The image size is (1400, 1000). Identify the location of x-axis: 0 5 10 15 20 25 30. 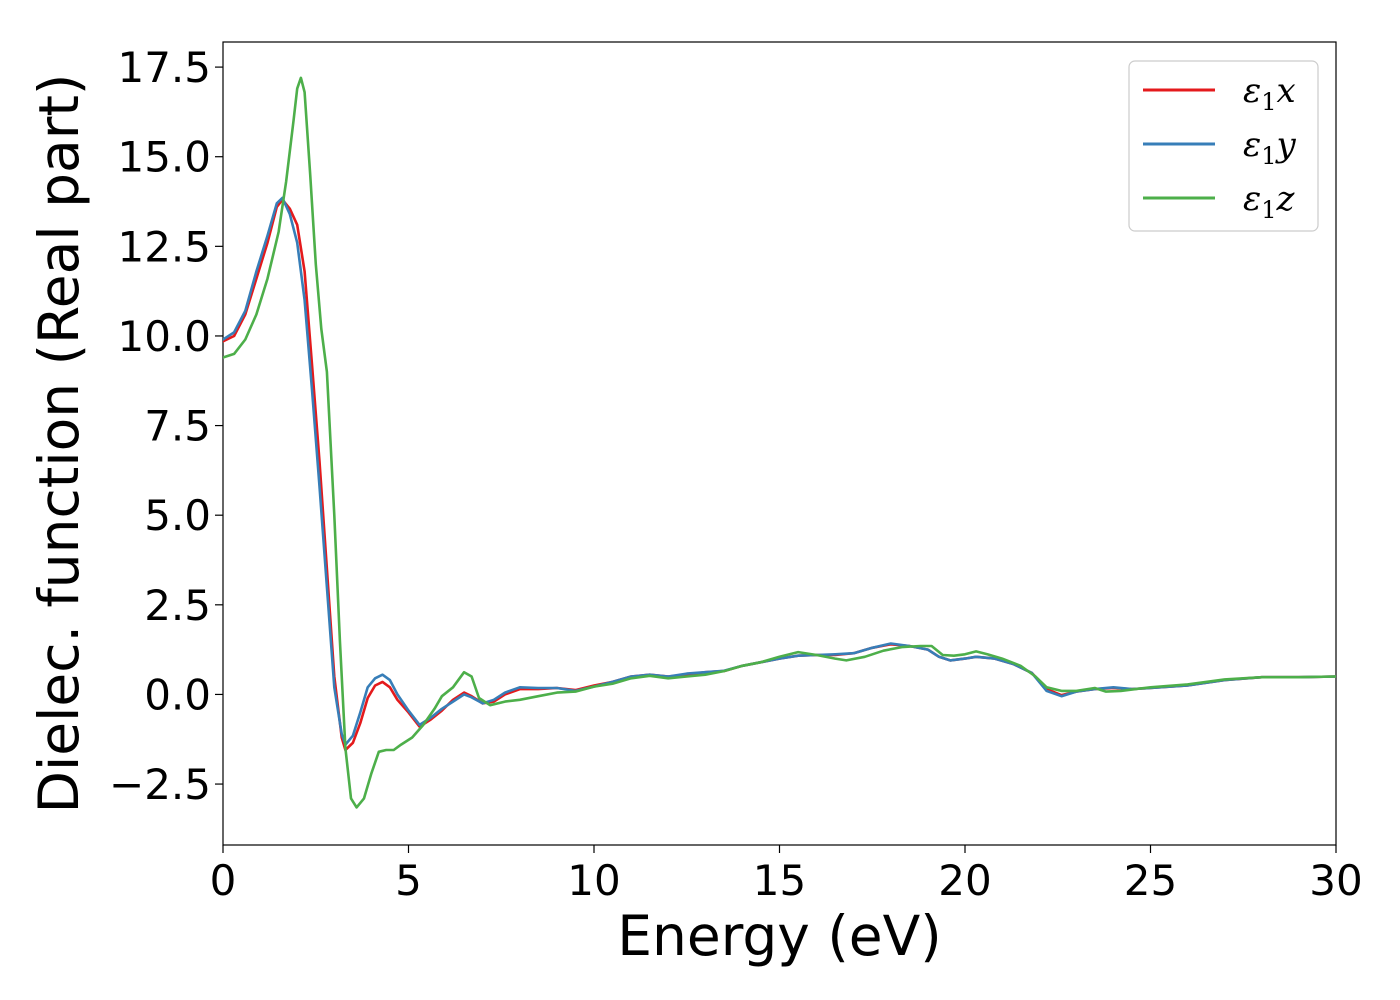
(786, 875).